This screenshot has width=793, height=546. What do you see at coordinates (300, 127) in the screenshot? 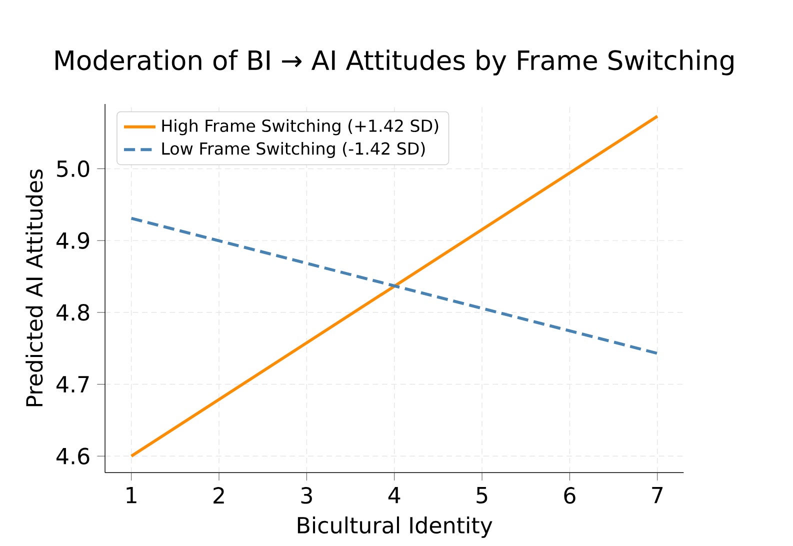
I see `legend-label: High Frame Switching (+1.42 SD)` at bounding box center [300, 127].